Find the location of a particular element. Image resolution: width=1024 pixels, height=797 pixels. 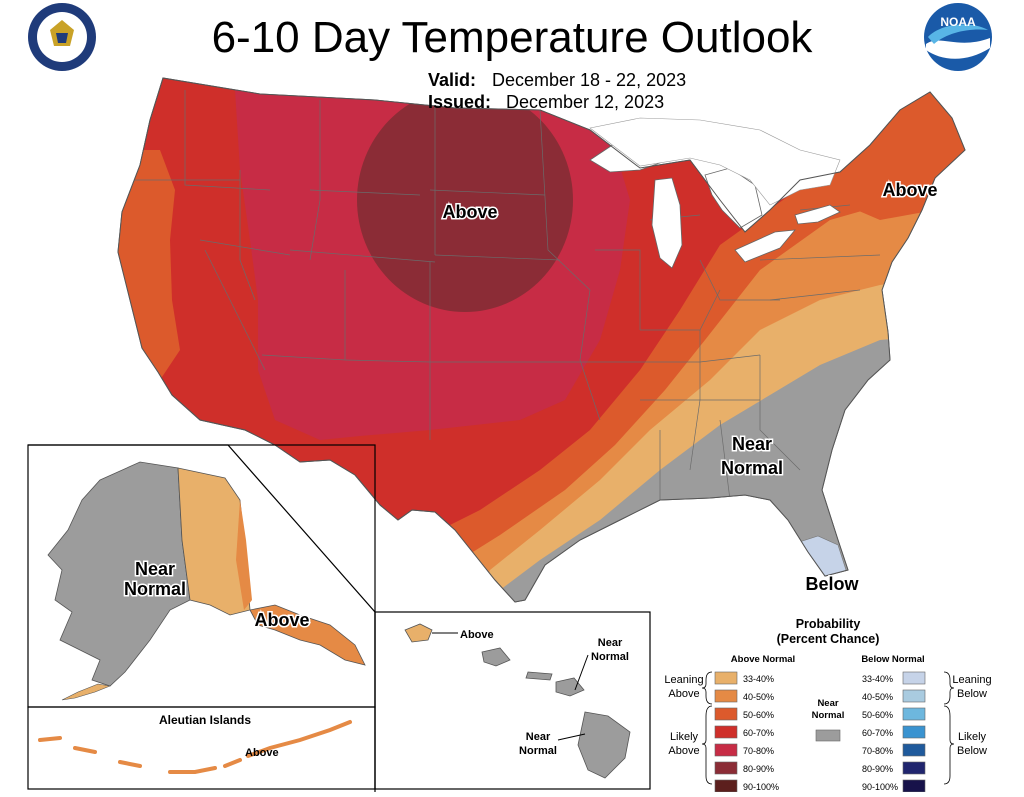

legend-below-range-3: 60-70% is located at coordinates (877, 733).